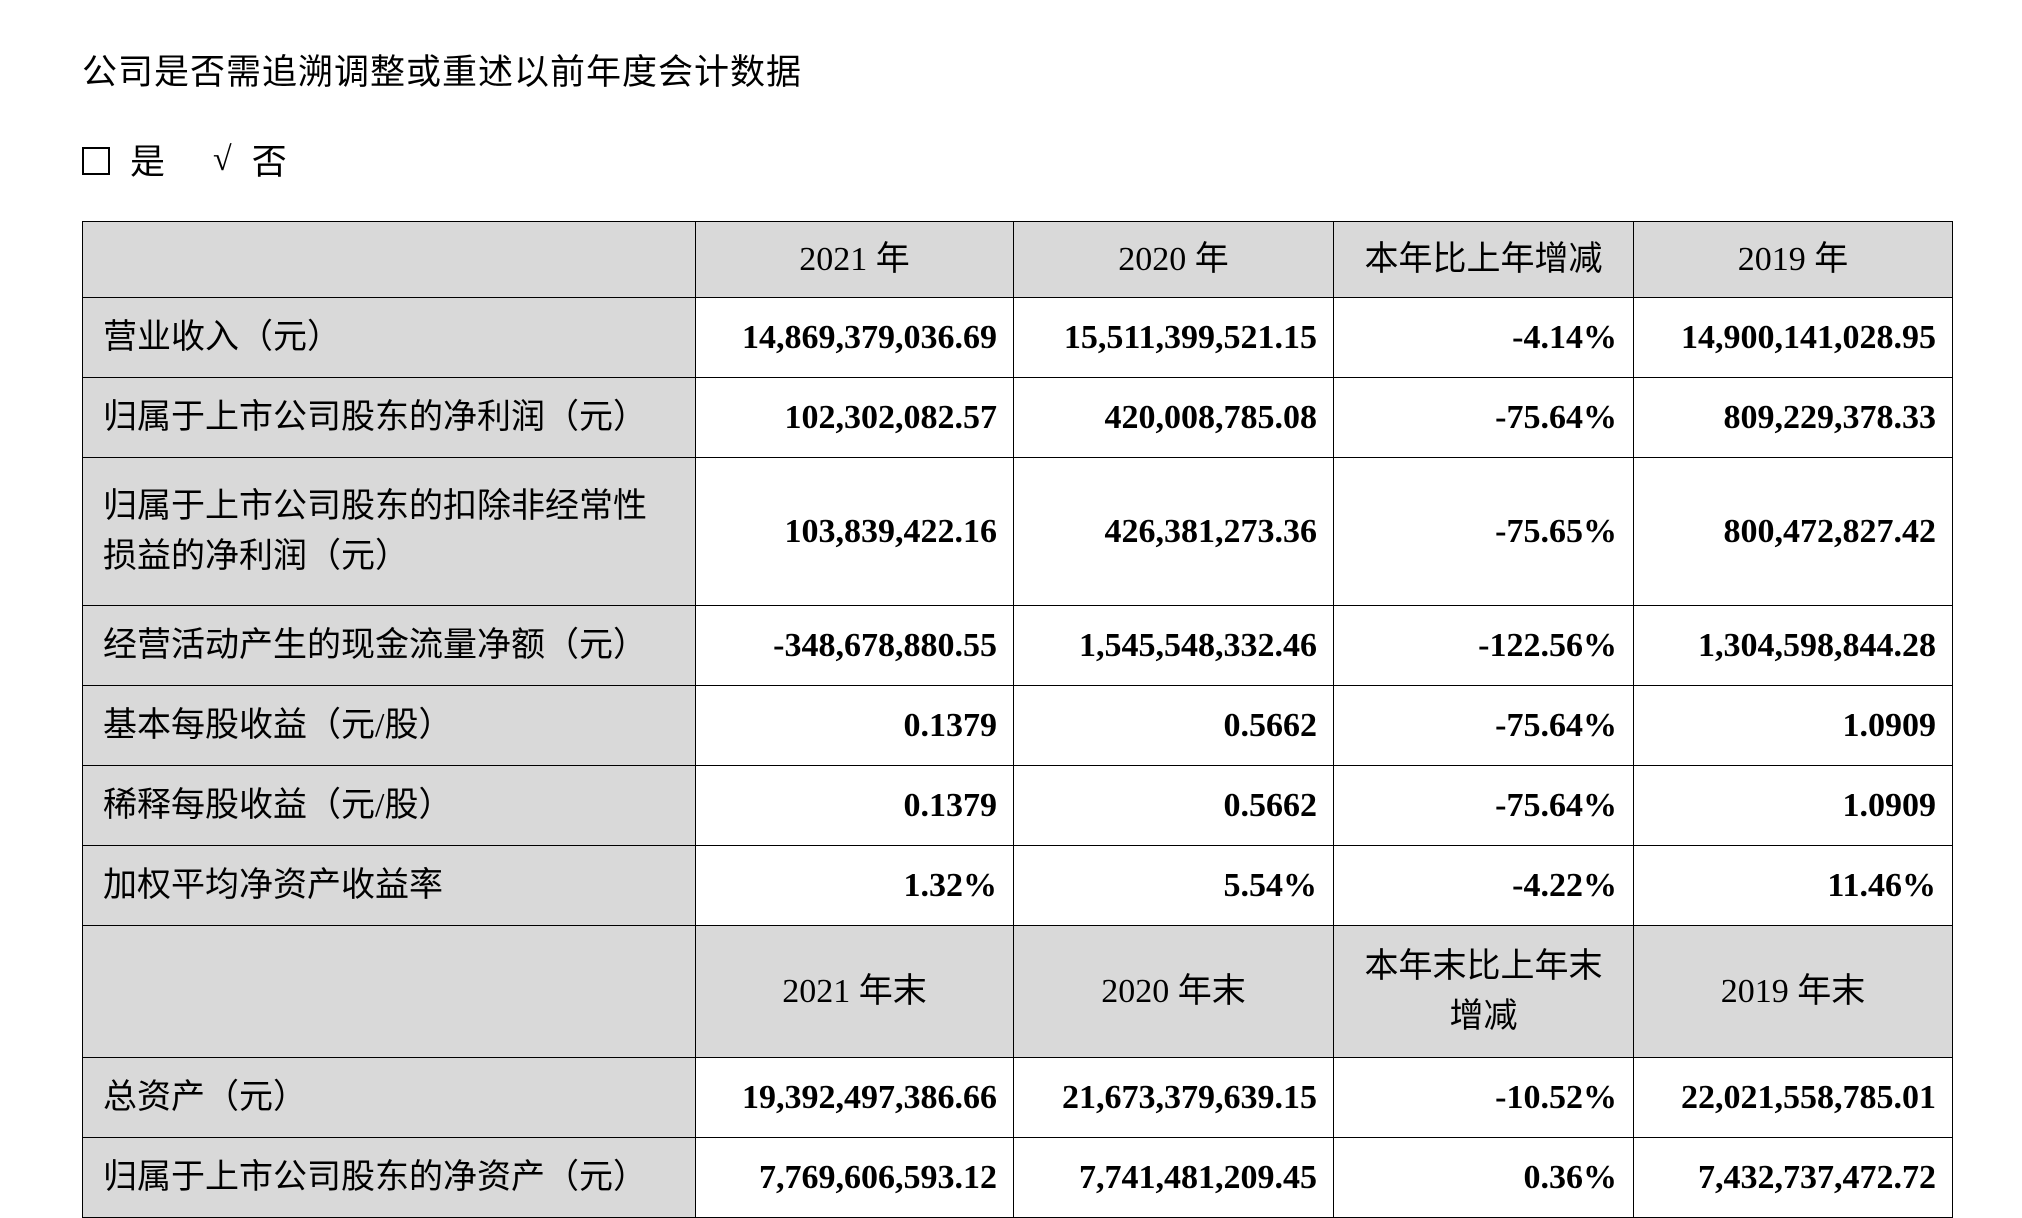  I want to click on header-row-annual: 2021 年 2020 年 本年比上年增减 2019 年, so click(1017, 259).